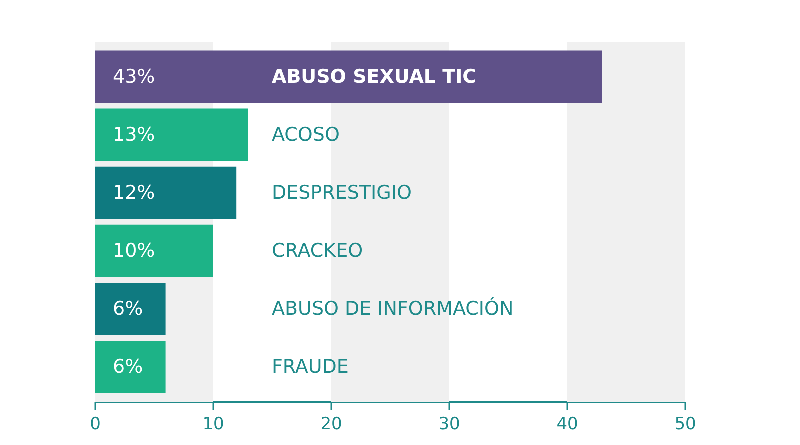 Image resolution: width=800 pixels, height=445 pixels. Describe the element at coordinates (95, 424) in the screenshot. I see `x-tick-label: 0` at that location.